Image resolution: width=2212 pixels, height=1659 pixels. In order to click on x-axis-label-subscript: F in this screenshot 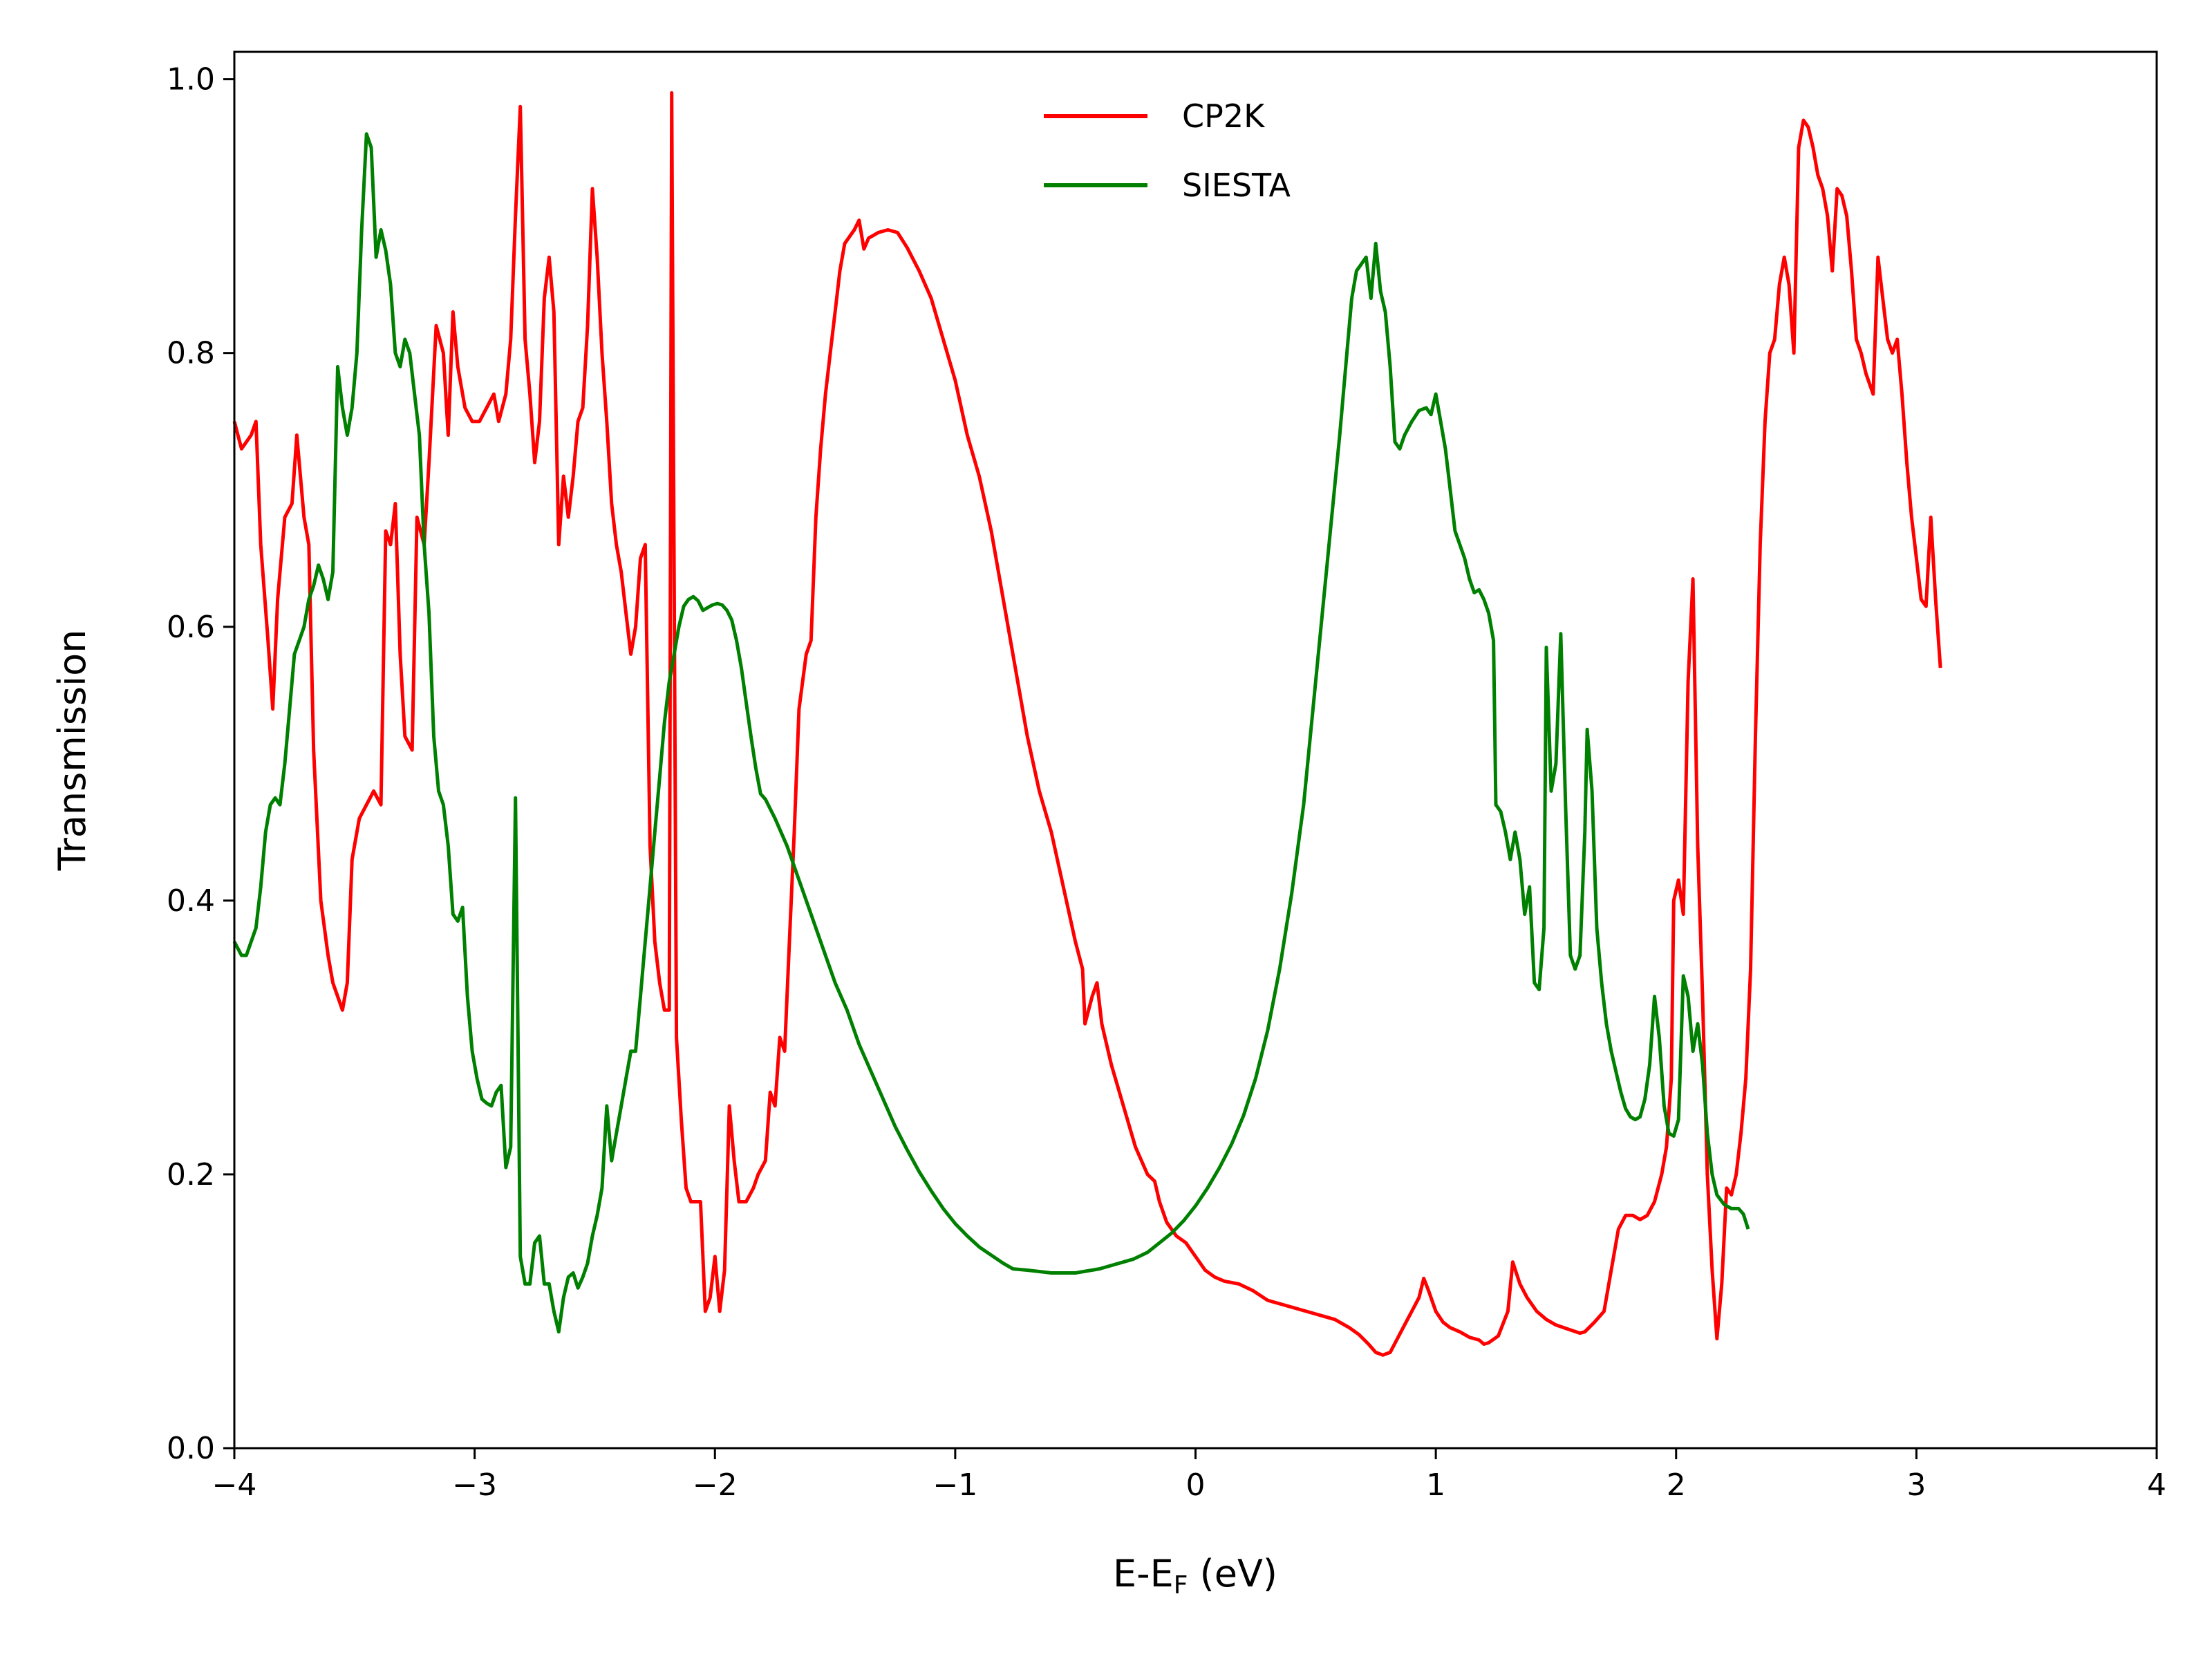, I will do `click(1181, 1586)`.